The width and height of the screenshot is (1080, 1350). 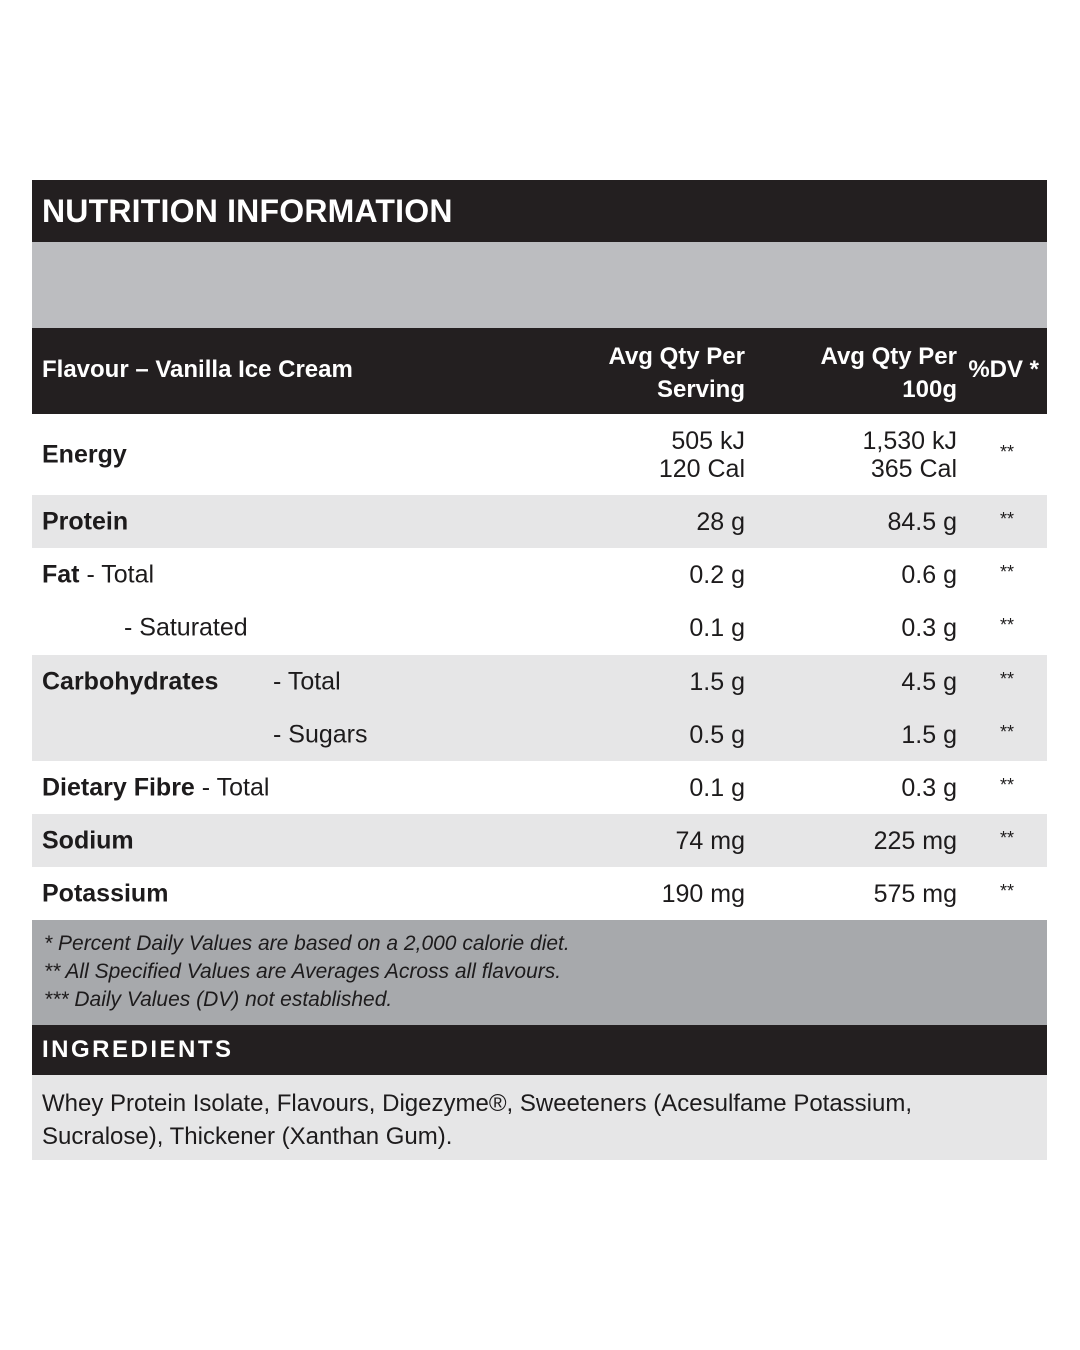 I want to click on row-label: Dietary Fibre, so click(x=118, y=787).